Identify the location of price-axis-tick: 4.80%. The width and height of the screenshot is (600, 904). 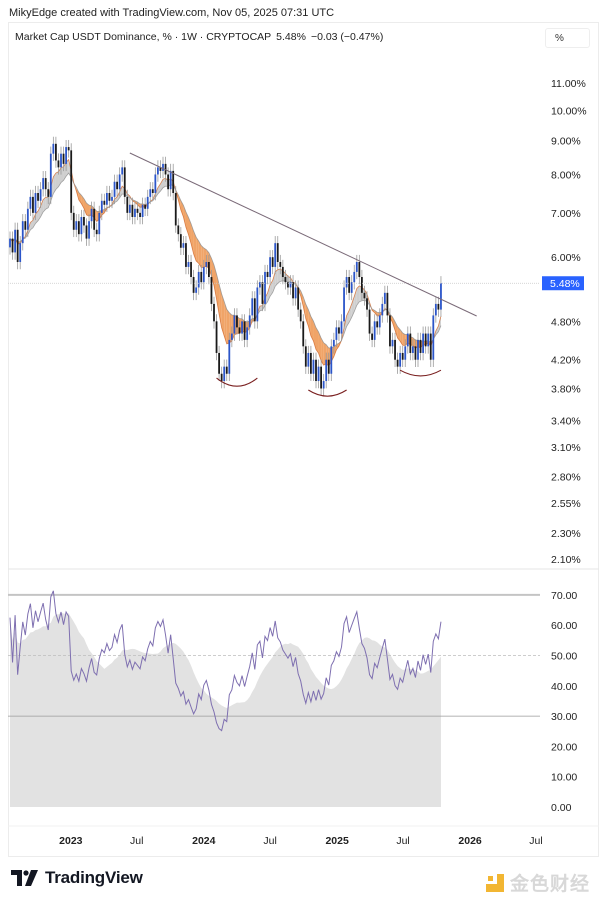
(566, 322).